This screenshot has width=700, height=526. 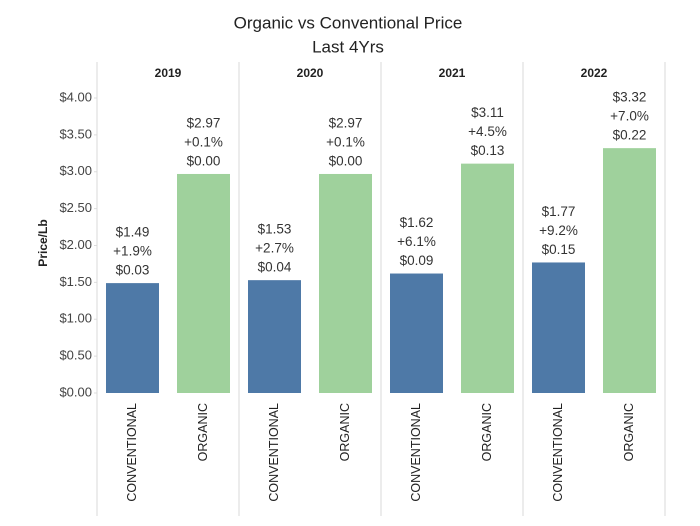 I want to click on y-tick-label: $0.00, so click(x=75, y=391).